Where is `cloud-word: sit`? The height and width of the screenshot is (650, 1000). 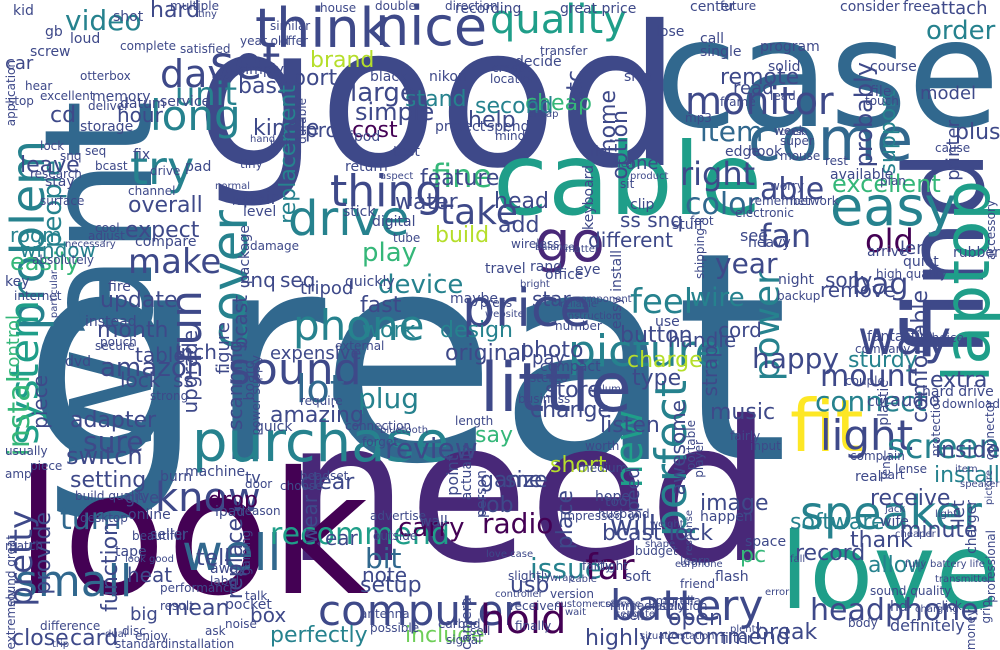 cloud-word: sit is located at coordinates (627, 184).